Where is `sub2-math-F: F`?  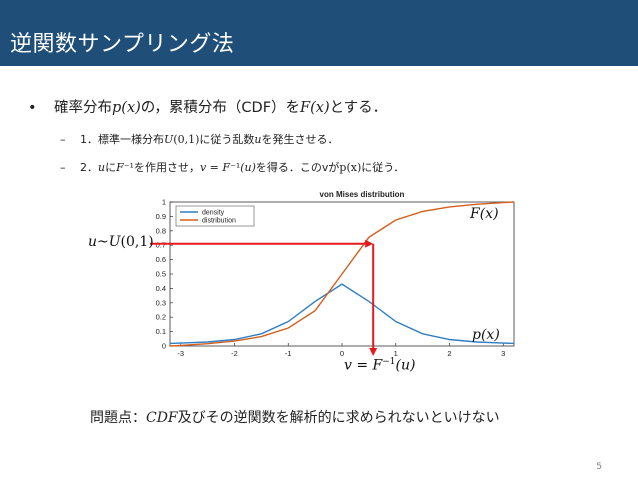
sub2-math-F: F is located at coordinates (120, 167).